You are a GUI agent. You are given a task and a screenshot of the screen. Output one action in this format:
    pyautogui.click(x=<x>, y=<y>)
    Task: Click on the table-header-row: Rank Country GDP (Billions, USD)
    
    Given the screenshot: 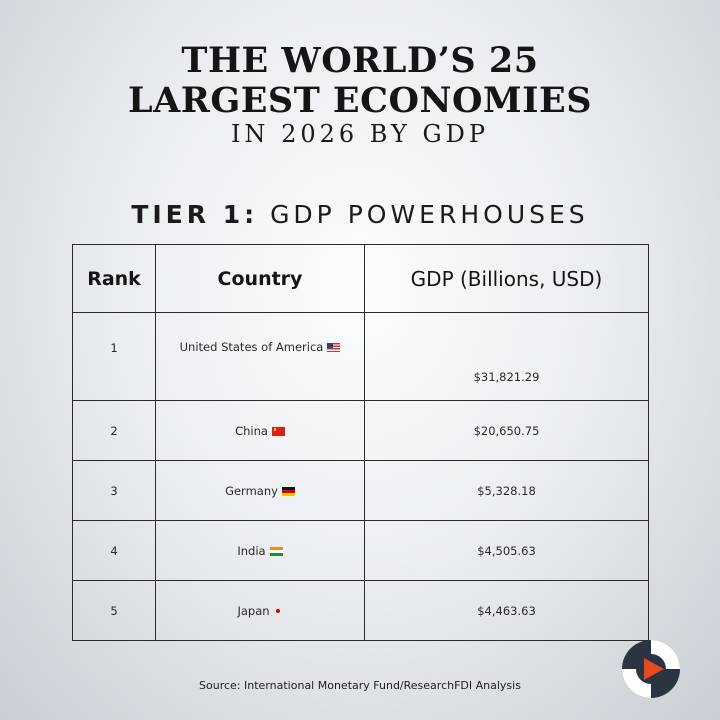 What is the action you would take?
    pyautogui.click(x=360, y=278)
    